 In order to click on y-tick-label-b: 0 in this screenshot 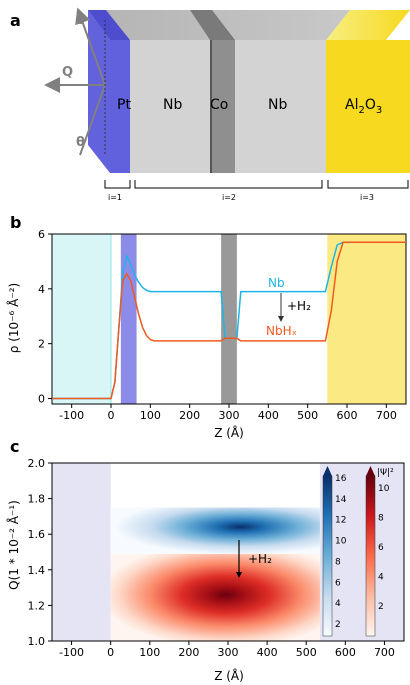, I will do `click(41, 399)`.